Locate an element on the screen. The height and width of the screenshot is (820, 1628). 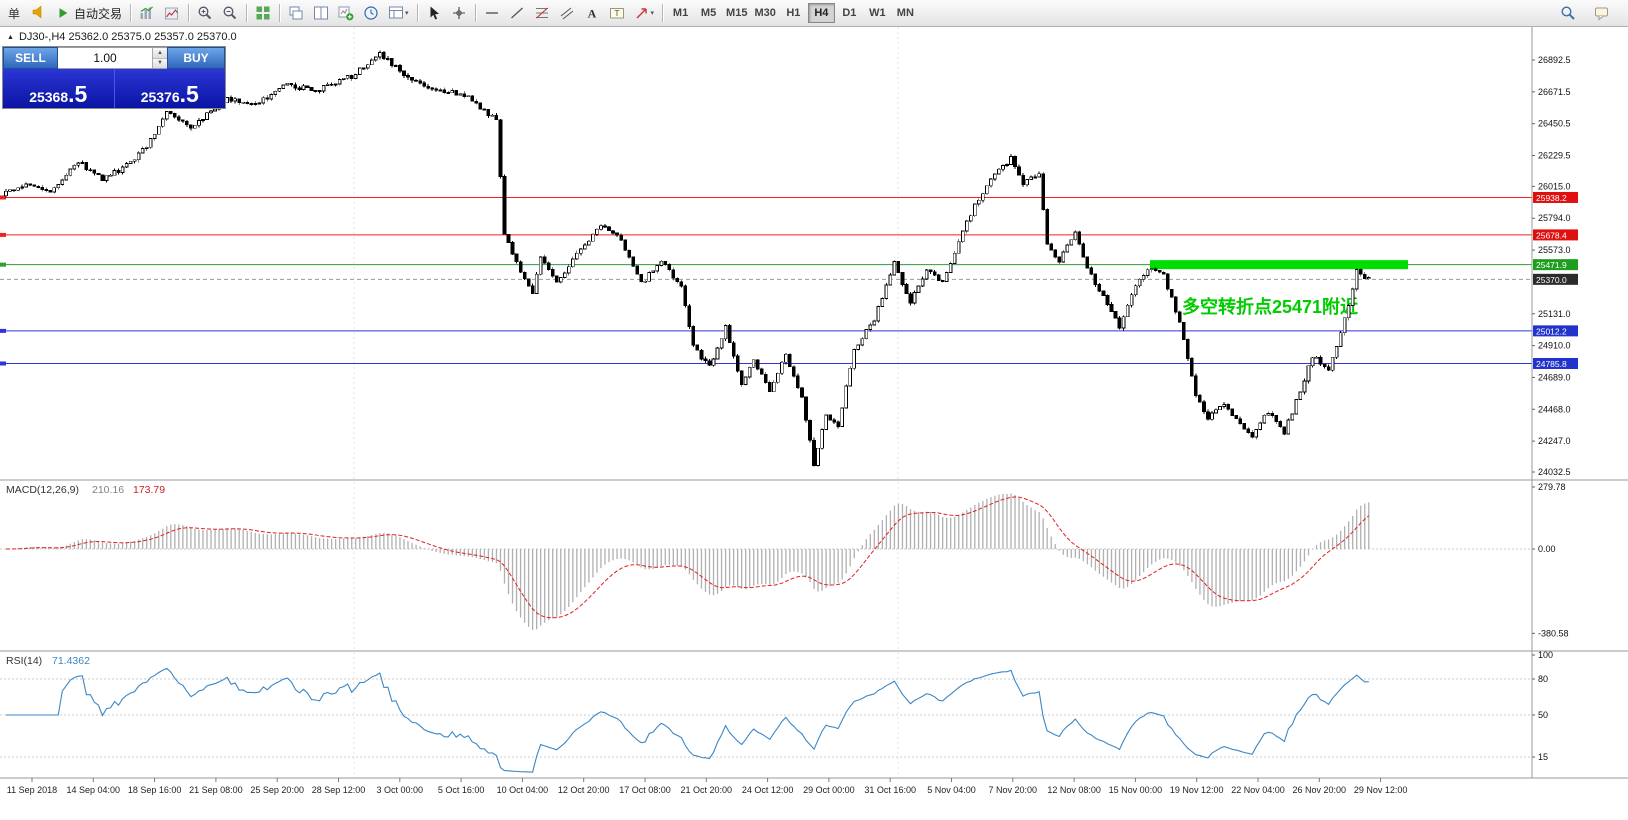
volume-stepper: 1.00 ▲ ▼ is located at coordinates (112, 58).